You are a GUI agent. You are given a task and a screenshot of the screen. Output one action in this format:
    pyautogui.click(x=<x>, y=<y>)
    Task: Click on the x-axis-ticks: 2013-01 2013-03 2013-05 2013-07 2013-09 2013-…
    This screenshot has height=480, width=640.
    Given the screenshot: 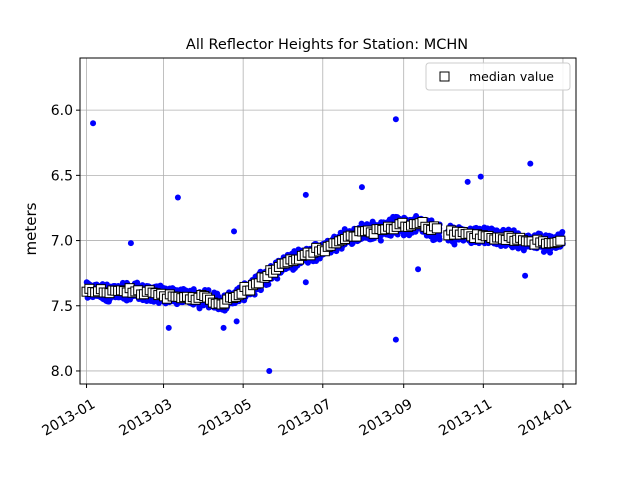 What is the action you would take?
    pyautogui.click(x=307, y=411)
    